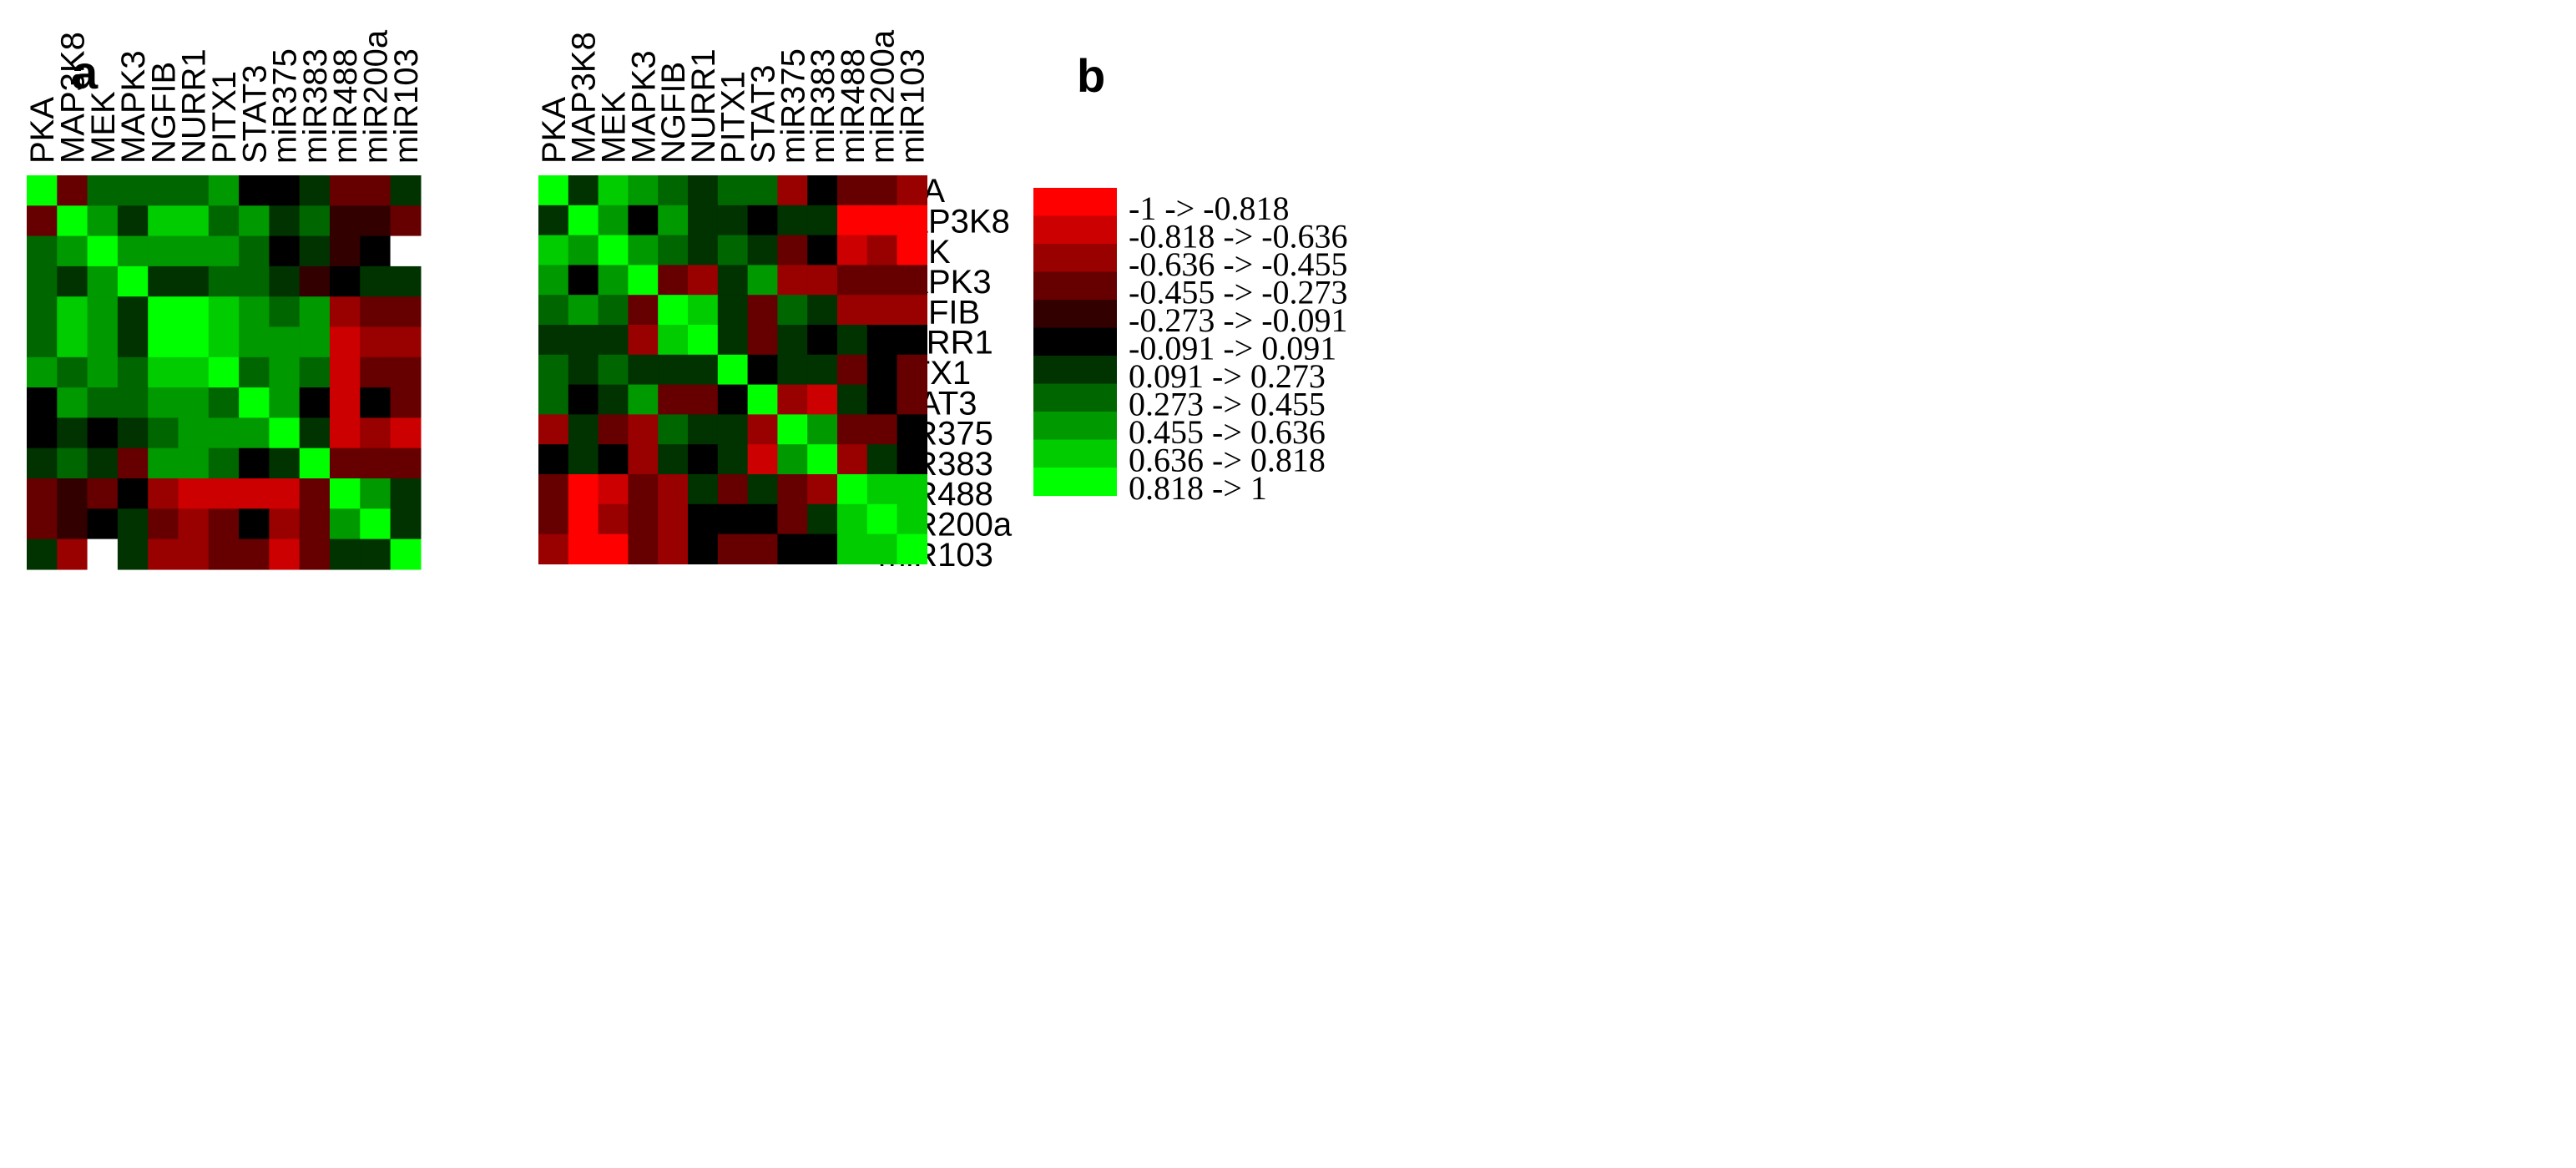 The width and height of the screenshot is (2576, 1168). Describe the element at coordinates (823, 106) in the screenshot. I see `panel-b-col-label: miR383` at that location.